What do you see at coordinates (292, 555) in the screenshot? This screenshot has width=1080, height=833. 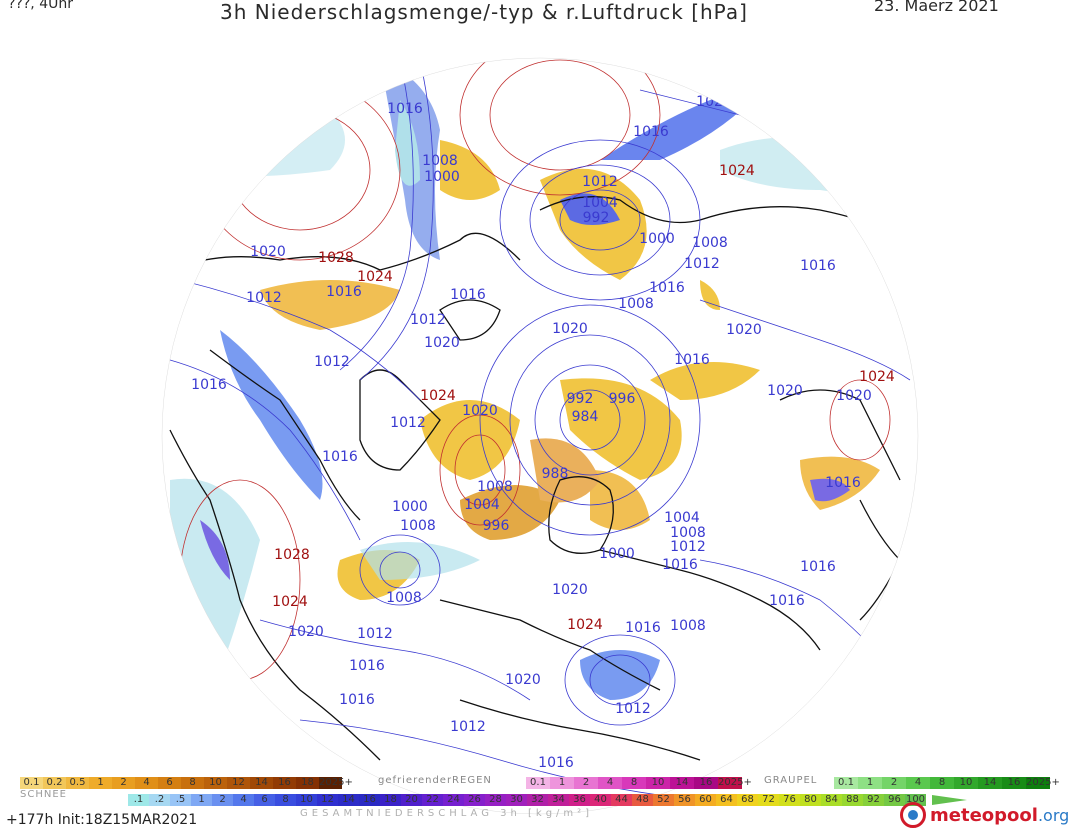 I see `pressure-label: 1028` at bounding box center [292, 555].